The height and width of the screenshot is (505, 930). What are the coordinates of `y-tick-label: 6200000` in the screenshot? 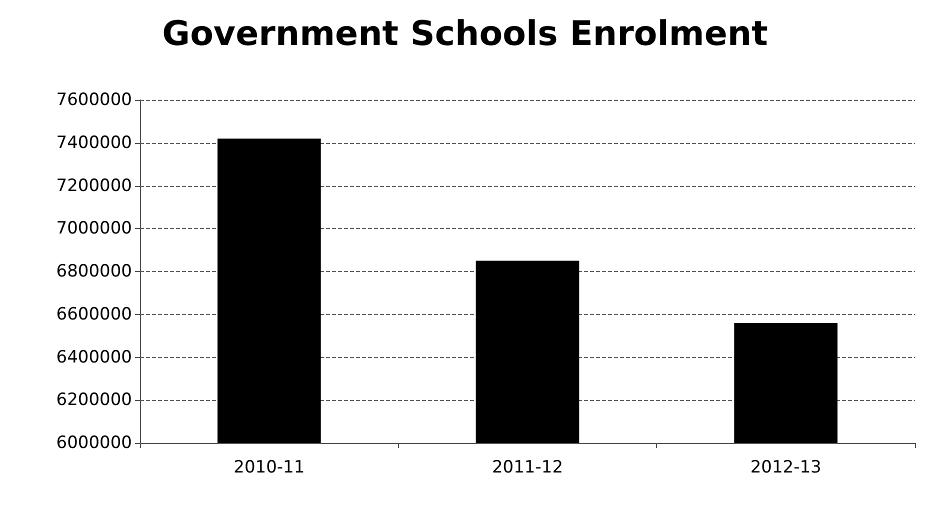 It's located at (94, 400).